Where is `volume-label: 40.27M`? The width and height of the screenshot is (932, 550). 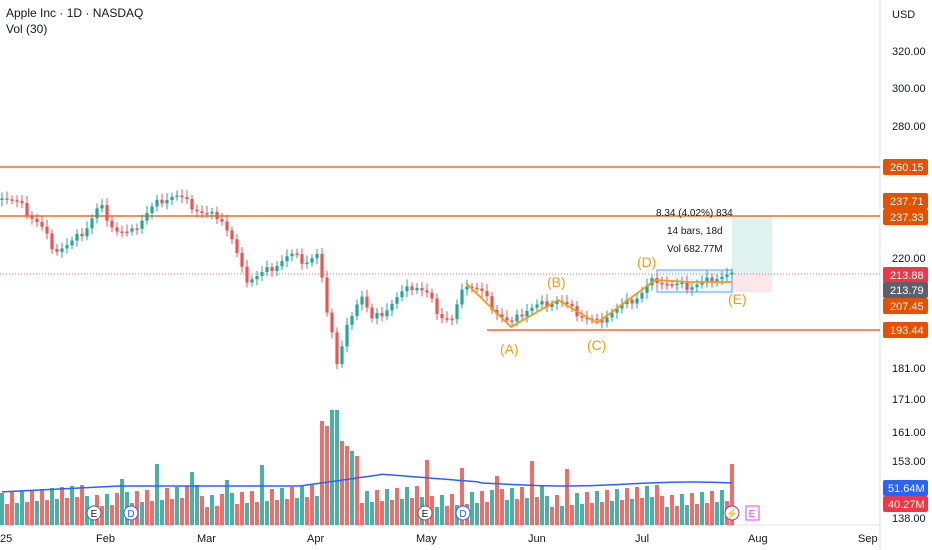
volume-label: 40.27M is located at coordinates (906, 505).